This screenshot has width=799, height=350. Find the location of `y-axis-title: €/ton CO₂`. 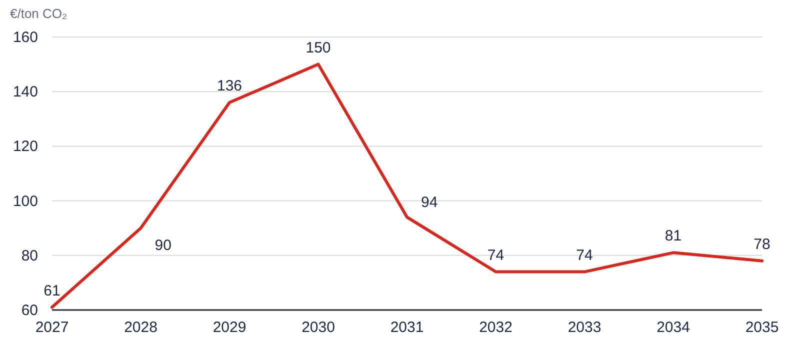

y-axis-title: €/ton CO₂ is located at coordinates (39, 13).